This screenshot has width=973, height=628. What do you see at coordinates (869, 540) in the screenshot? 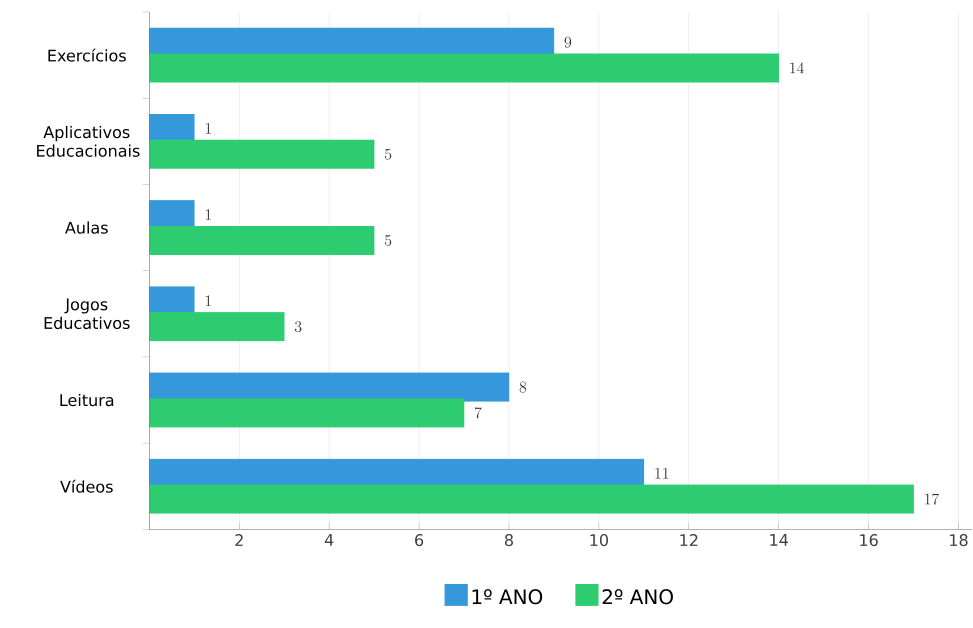
I see `x-tick-label: 16` at bounding box center [869, 540].